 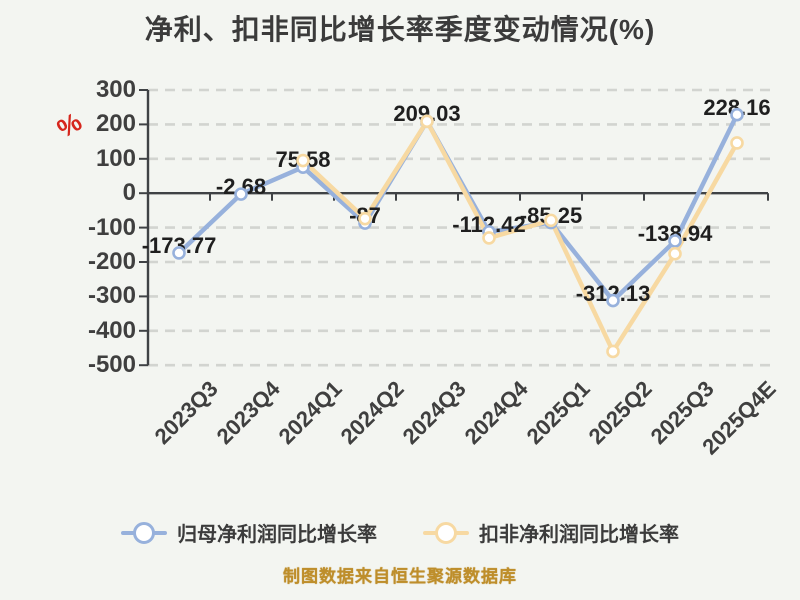 I want to click on y-tick-label: 300, so click(x=115, y=89).